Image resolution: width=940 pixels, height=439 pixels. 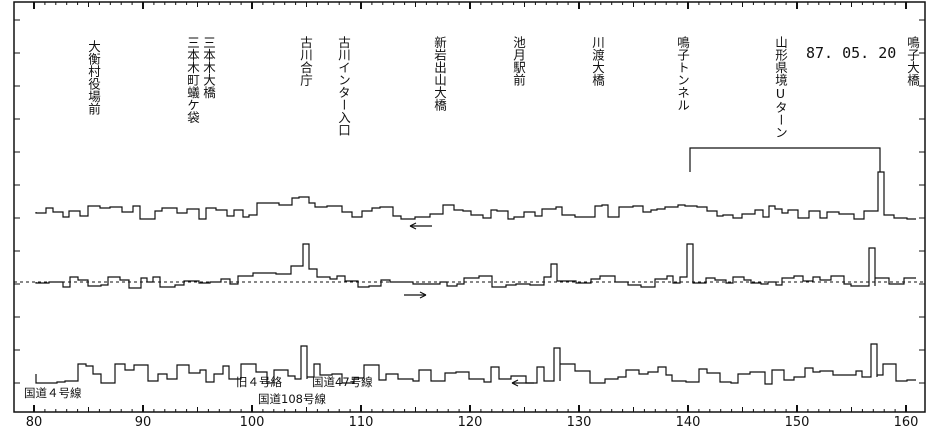 What do you see at coordinates (682, 73) in the screenshot?
I see `location-label: 鳴子トンネル` at bounding box center [682, 73].